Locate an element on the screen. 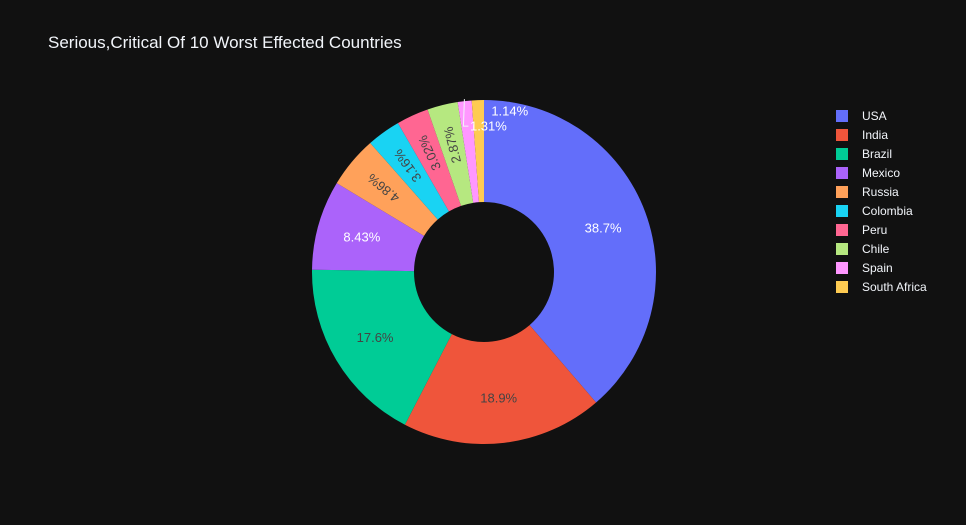  slice-label-india: 18.9% is located at coordinates (498, 398).